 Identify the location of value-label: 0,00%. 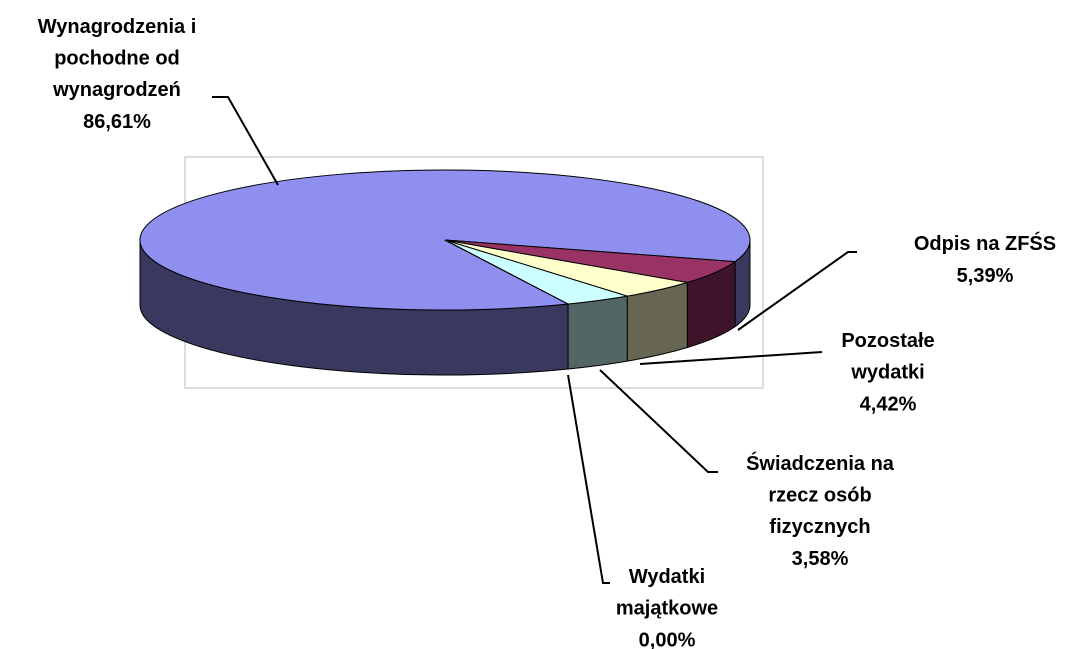
(667, 639).